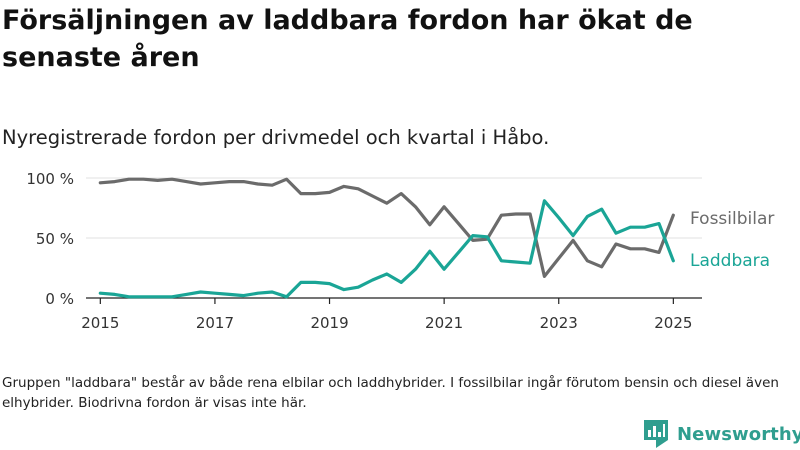  Describe the element at coordinates (730, 261) in the screenshot. I see `laddbara-series-label: Laddbara` at that location.